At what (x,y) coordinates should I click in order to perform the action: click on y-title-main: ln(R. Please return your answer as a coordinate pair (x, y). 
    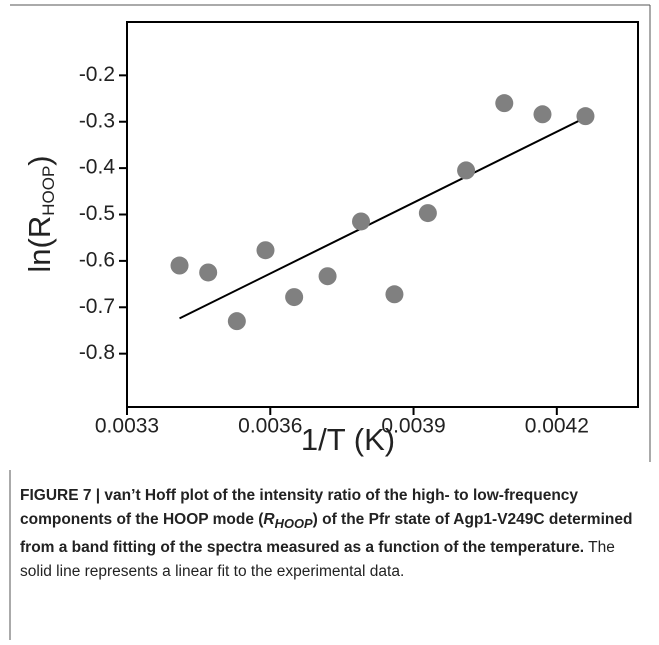
    Looking at the image, I should click on (39, 244).